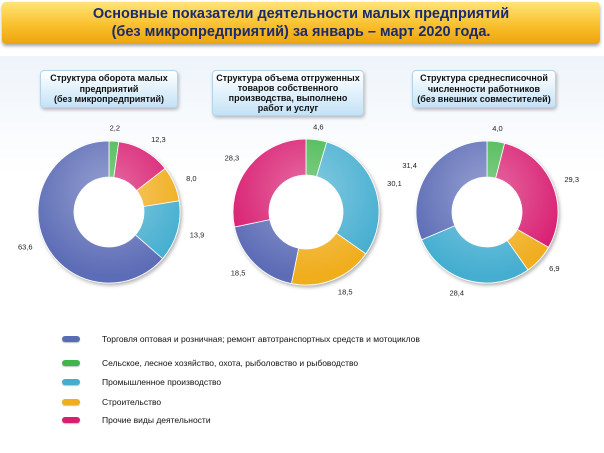 This screenshot has width=604, height=453. I want to click on legend-item-construction: Строительство, so click(111, 402).